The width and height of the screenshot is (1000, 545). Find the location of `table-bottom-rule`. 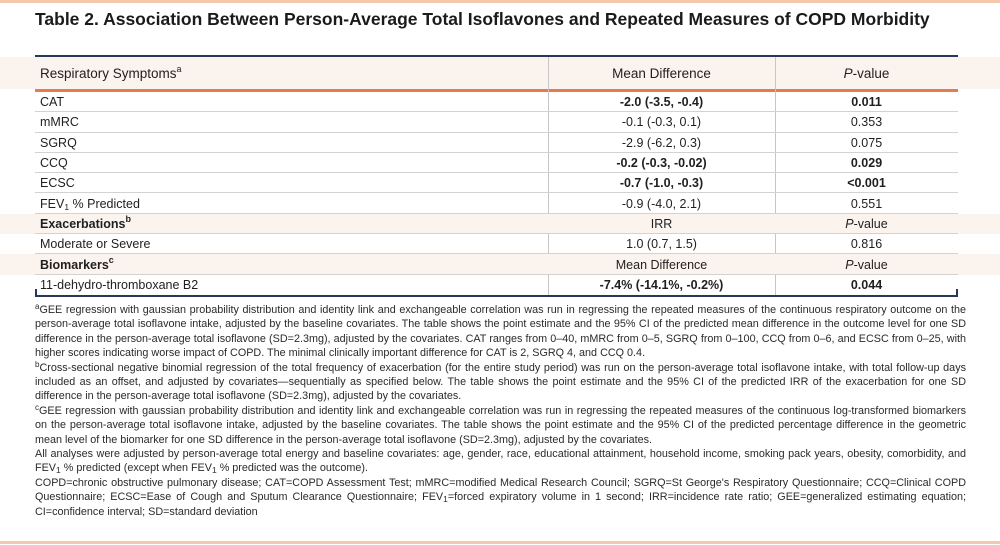

table-bottom-rule is located at coordinates (496, 293).